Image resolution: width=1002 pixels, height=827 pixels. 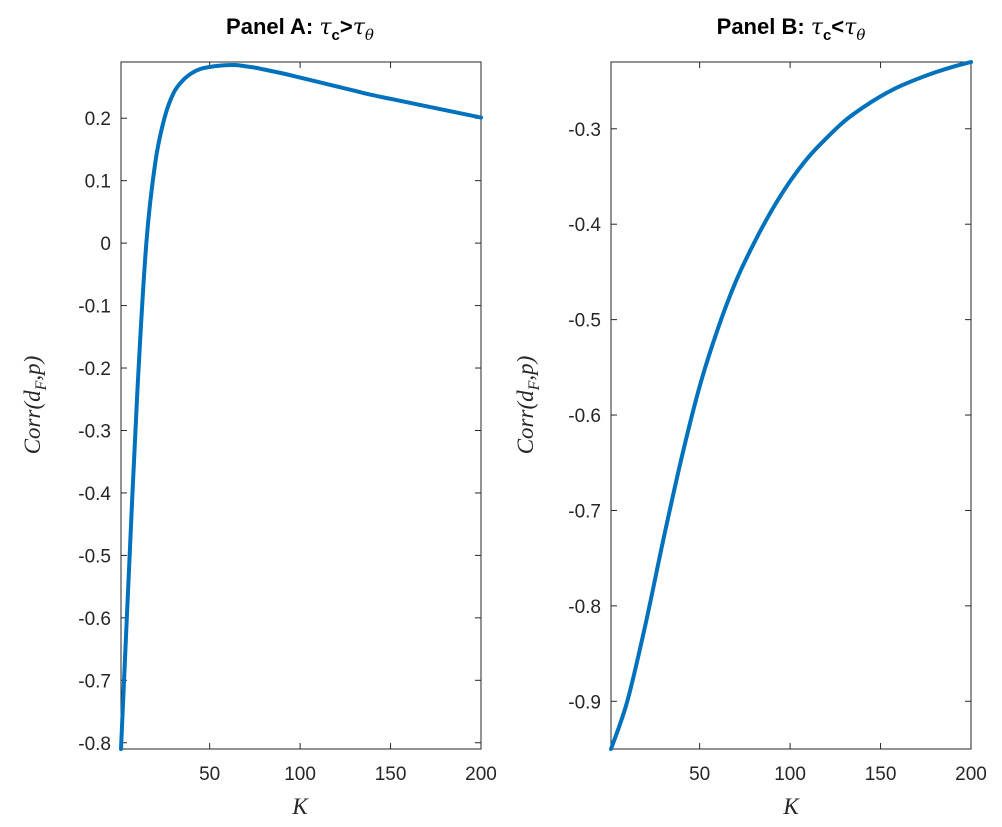 I want to click on y-tick-label: -0.9, so click(x=584, y=702).